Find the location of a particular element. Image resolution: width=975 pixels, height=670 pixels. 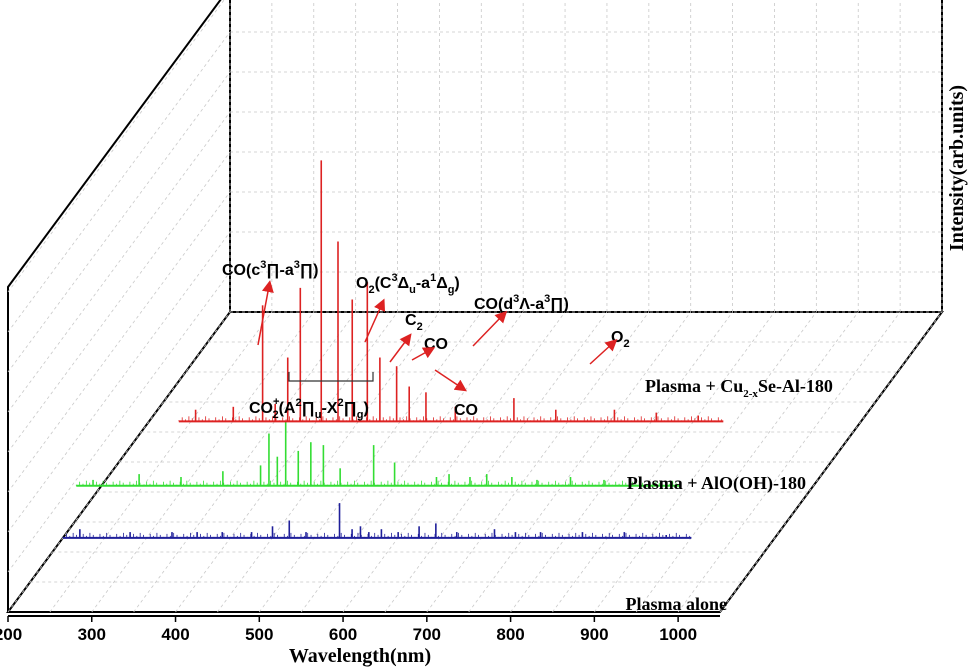

x-tick-label: 500 is located at coordinates (259, 634).